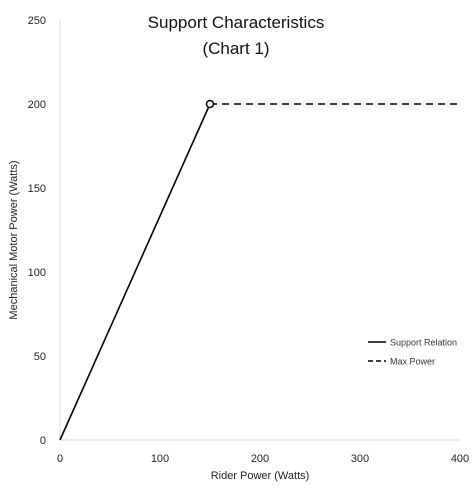 The width and height of the screenshot is (473, 488). What do you see at coordinates (37, 189) in the screenshot?
I see `y-tick-label: 150` at bounding box center [37, 189].